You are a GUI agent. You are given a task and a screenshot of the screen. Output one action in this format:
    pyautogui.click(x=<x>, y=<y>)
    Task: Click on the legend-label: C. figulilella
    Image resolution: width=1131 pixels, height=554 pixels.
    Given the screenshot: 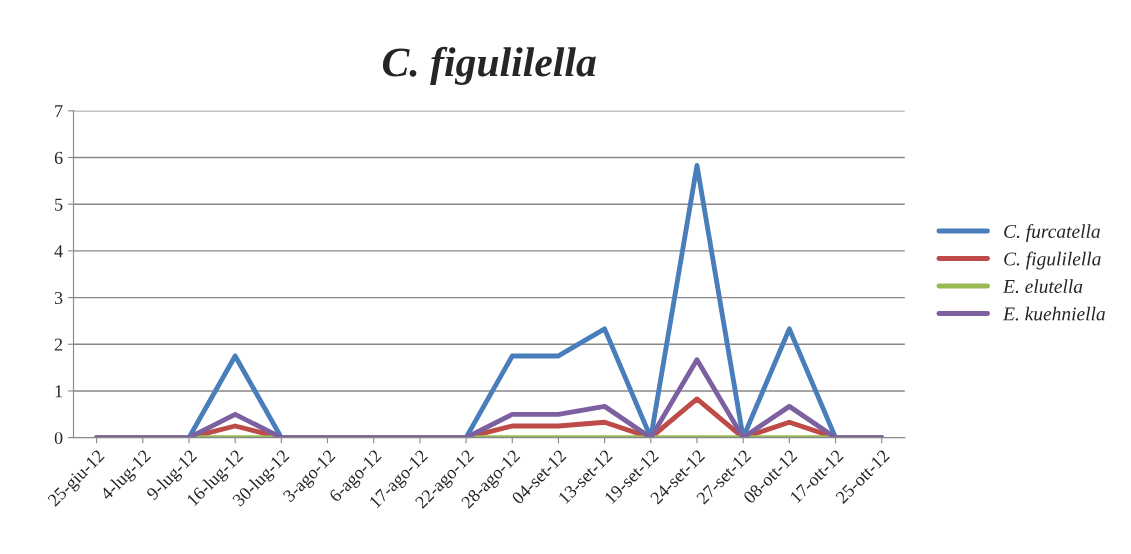 What is the action you would take?
    pyautogui.click(x=1052, y=260)
    